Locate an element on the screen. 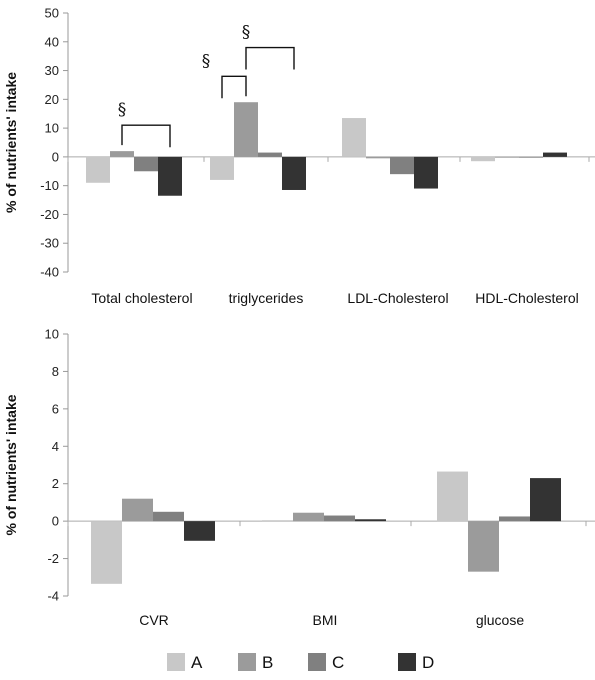 The height and width of the screenshot is (680, 595). legend-label-d: D is located at coordinates (428, 662).